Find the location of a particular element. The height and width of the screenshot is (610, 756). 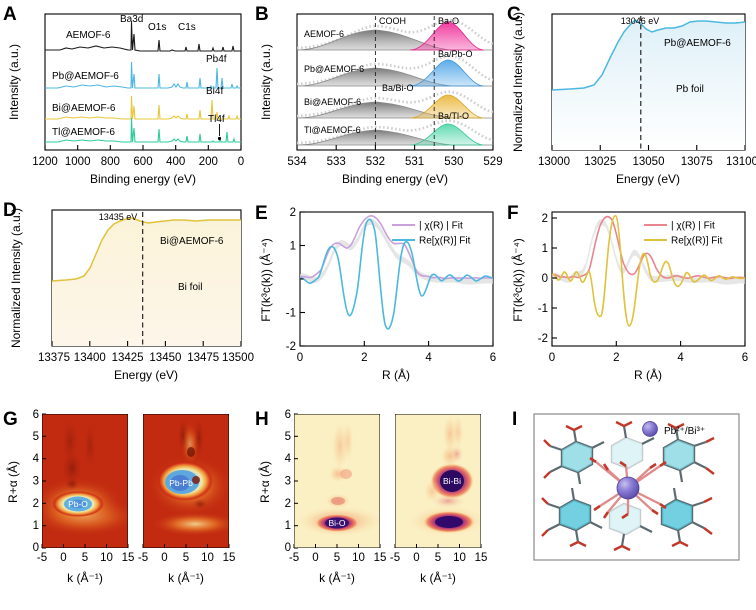

panel-b-rows is located at coordinates (395, 83).